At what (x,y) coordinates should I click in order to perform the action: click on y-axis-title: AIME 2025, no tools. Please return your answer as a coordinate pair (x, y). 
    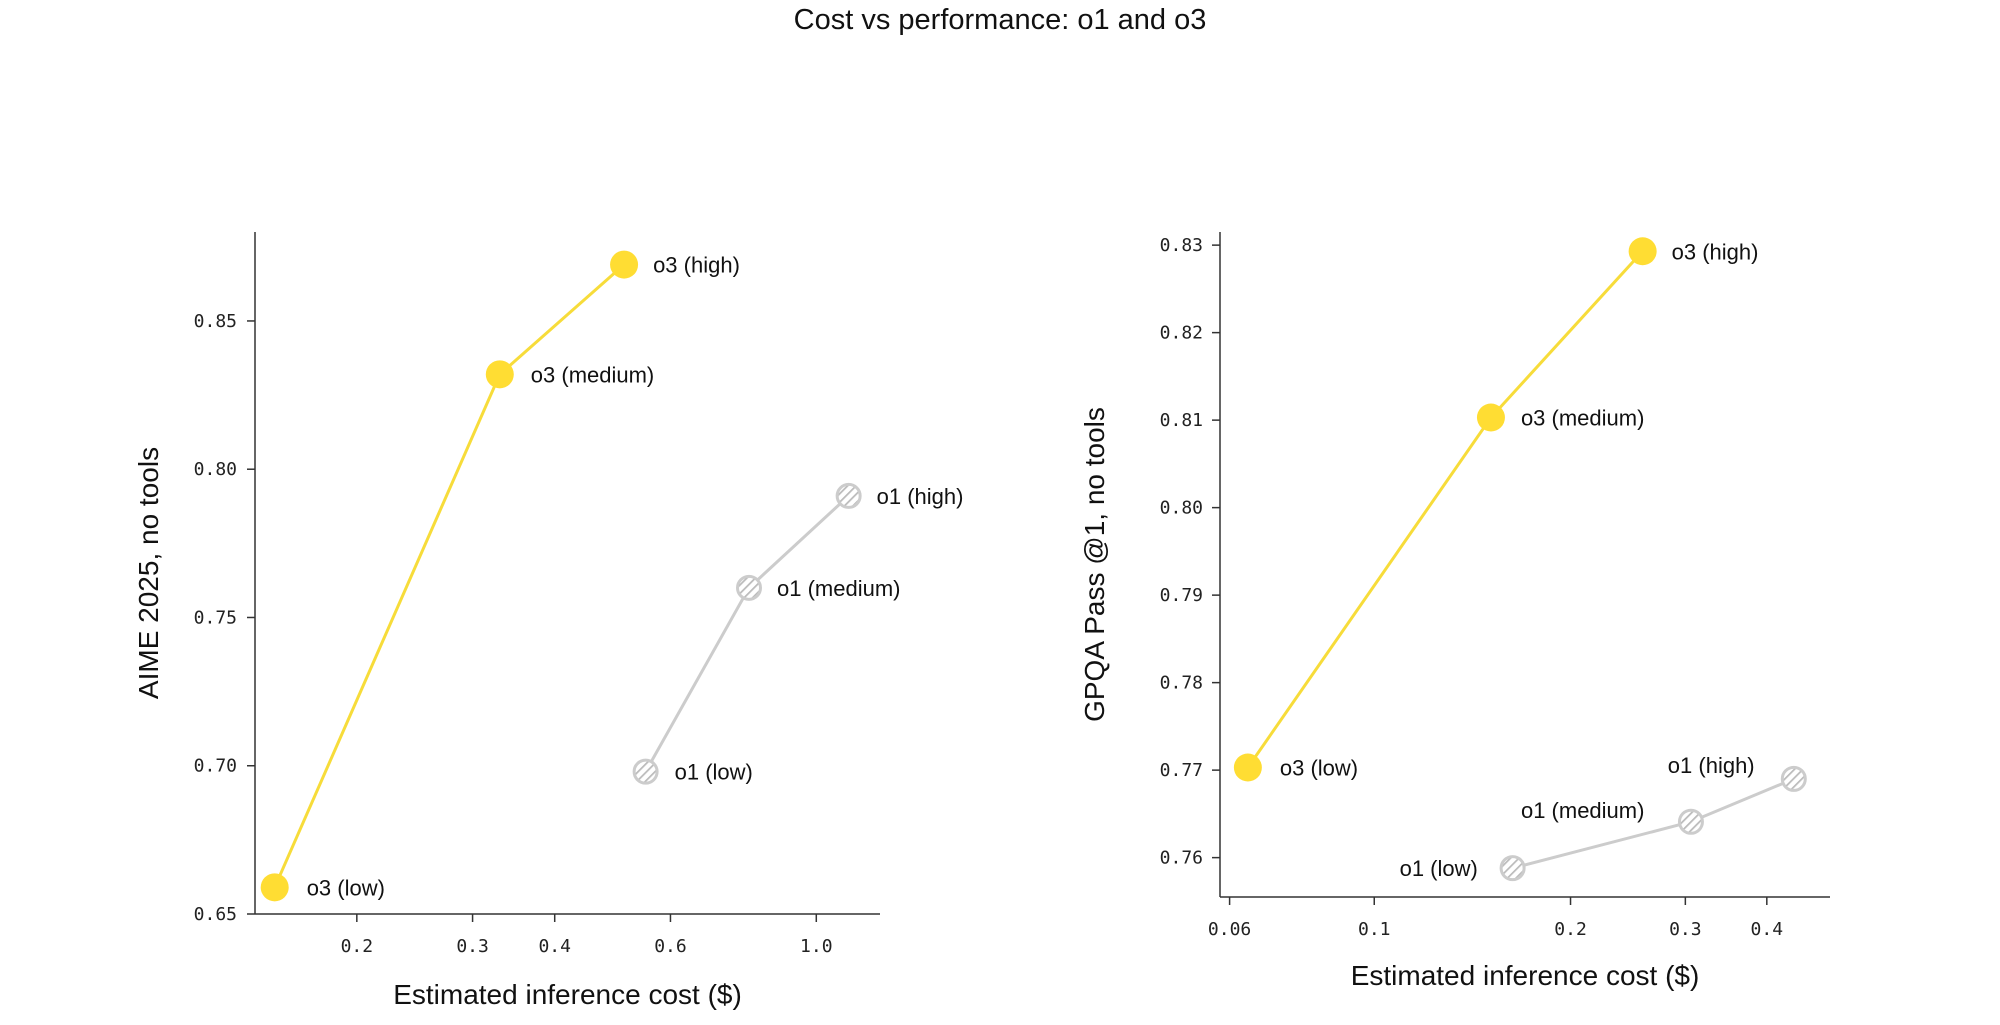
    Looking at the image, I should click on (148, 573).